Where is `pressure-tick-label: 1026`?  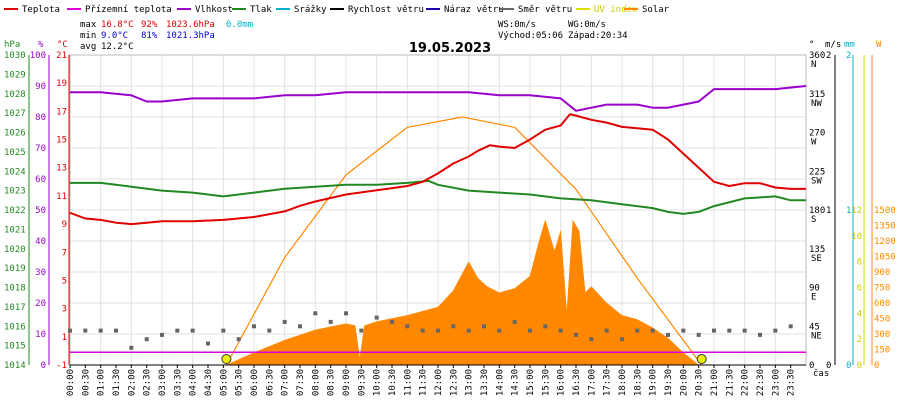 pressure-tick-label: 1026 is located at coordinates (15, 134).